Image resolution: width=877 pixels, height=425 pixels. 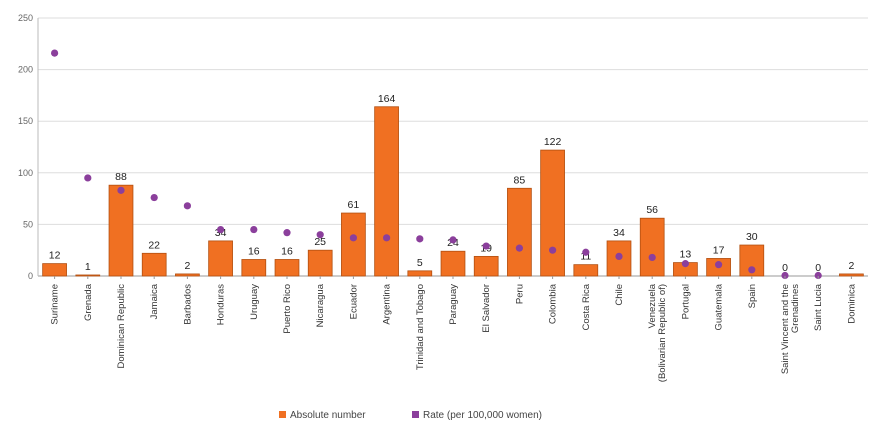 What do you see at coordinates (619, 233) in the screenshot?
I see `bar-value-label: 34` at bounding box center [619, 233].